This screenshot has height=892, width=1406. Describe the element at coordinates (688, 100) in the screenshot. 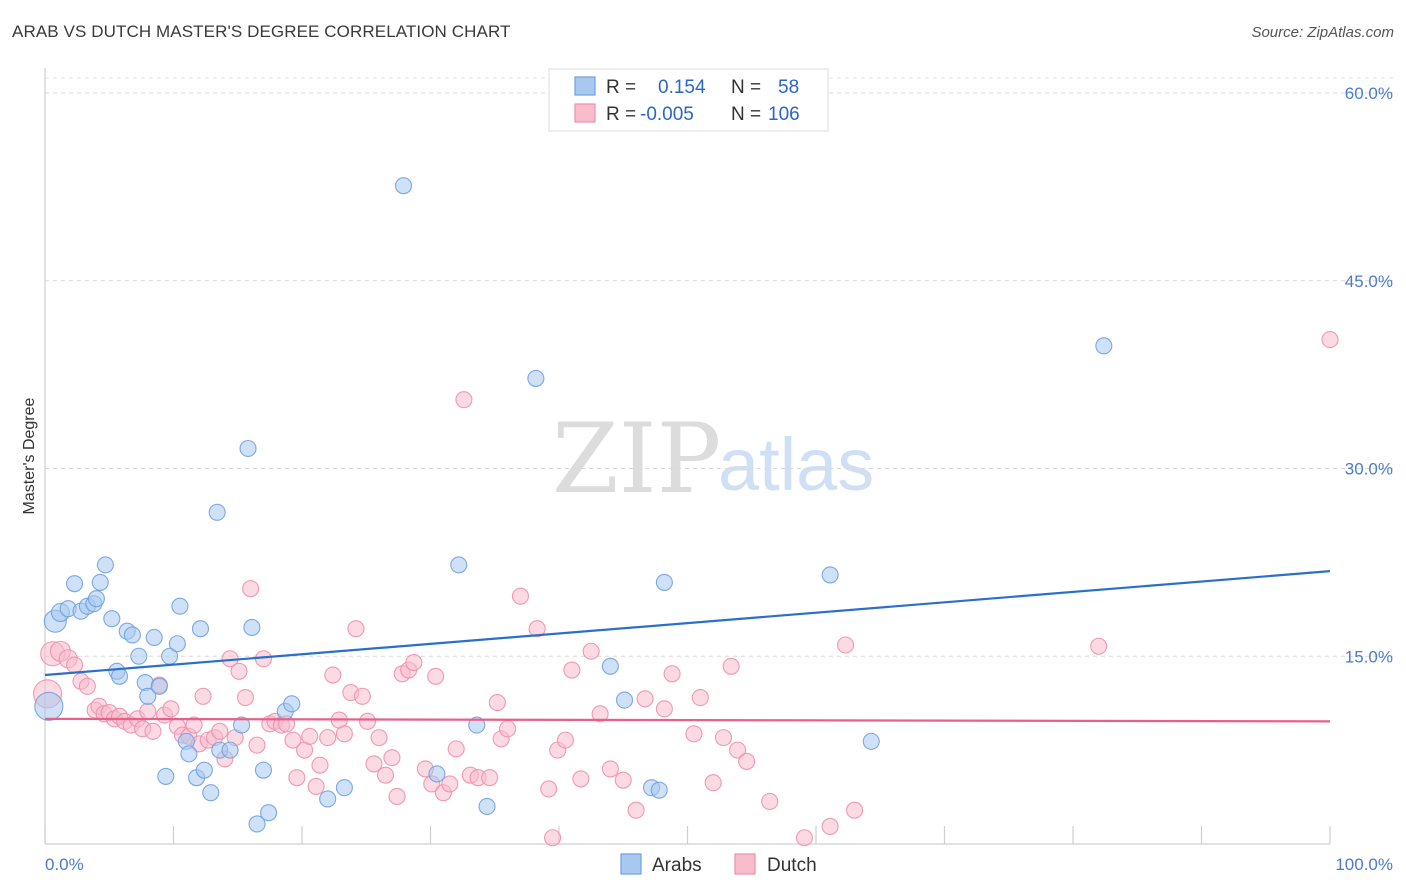

I see `legend-box: R = 0.154 N = 58 R = -0.005 N = 106` at that location.